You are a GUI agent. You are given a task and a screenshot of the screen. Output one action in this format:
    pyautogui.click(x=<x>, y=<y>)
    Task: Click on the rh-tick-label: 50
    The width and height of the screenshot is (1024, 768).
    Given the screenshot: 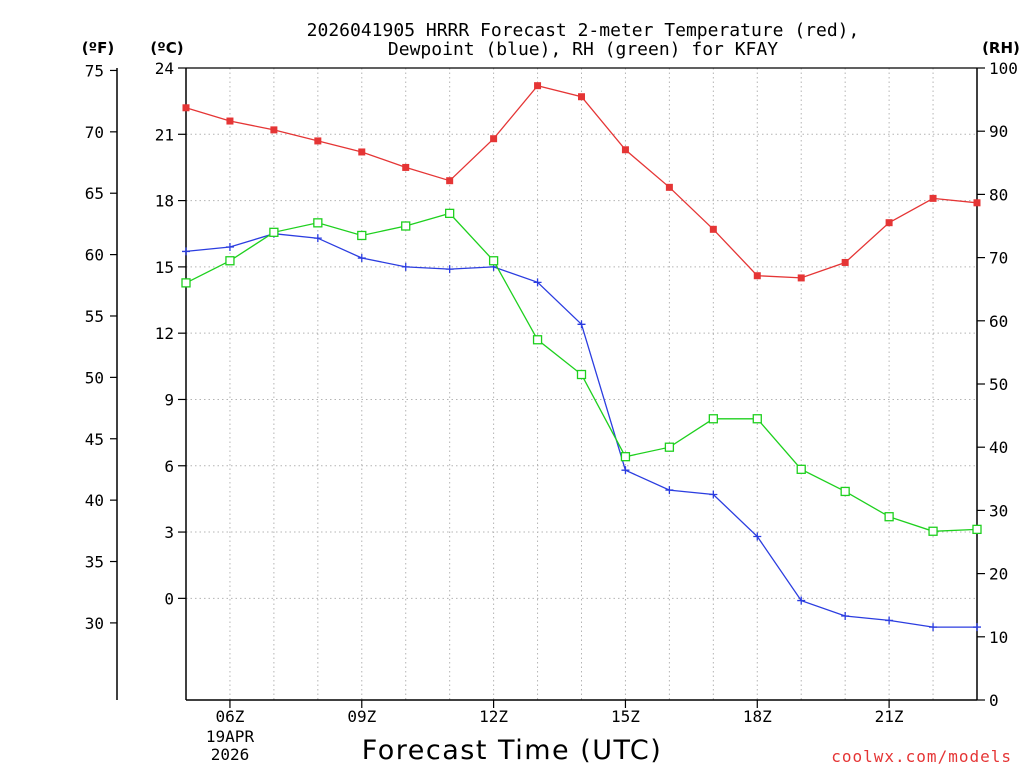 What is the action you would take?
    pyautogui.click(x=998, y=384)
    